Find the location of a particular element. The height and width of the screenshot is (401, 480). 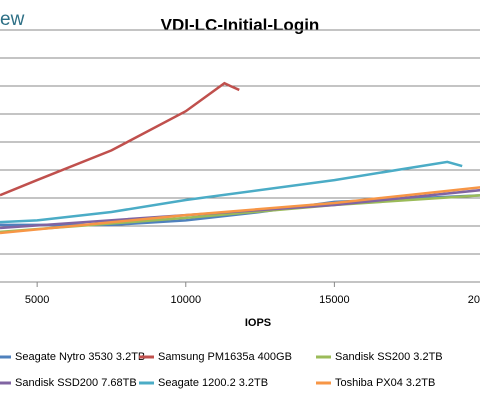

x-tick-label: 15000 is located at coordinates (334, 300).